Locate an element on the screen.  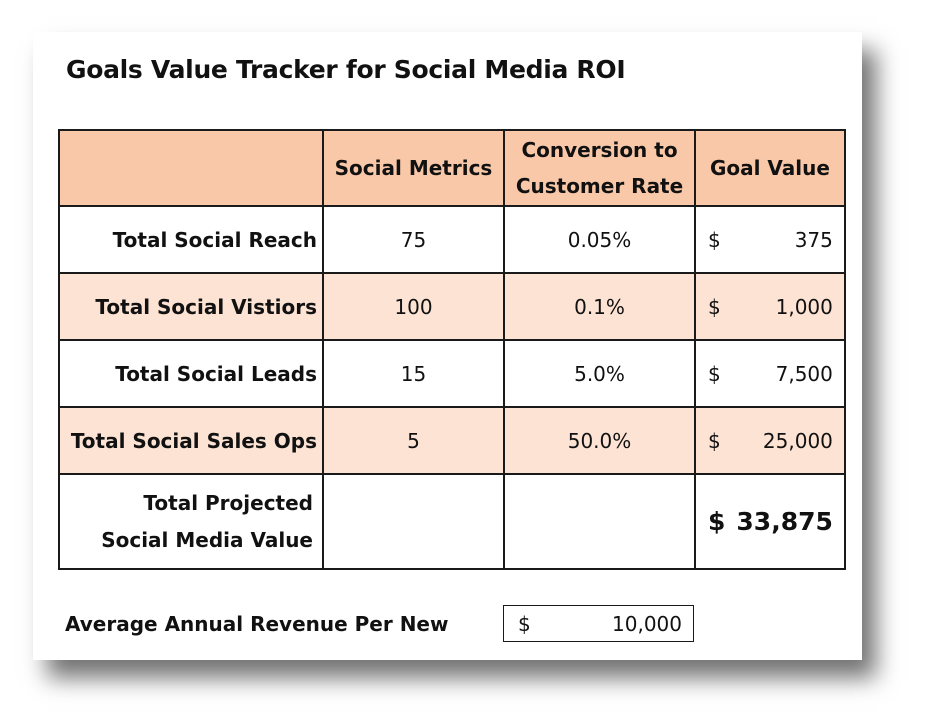
header-cell-label is located at coordinates (191, 168).